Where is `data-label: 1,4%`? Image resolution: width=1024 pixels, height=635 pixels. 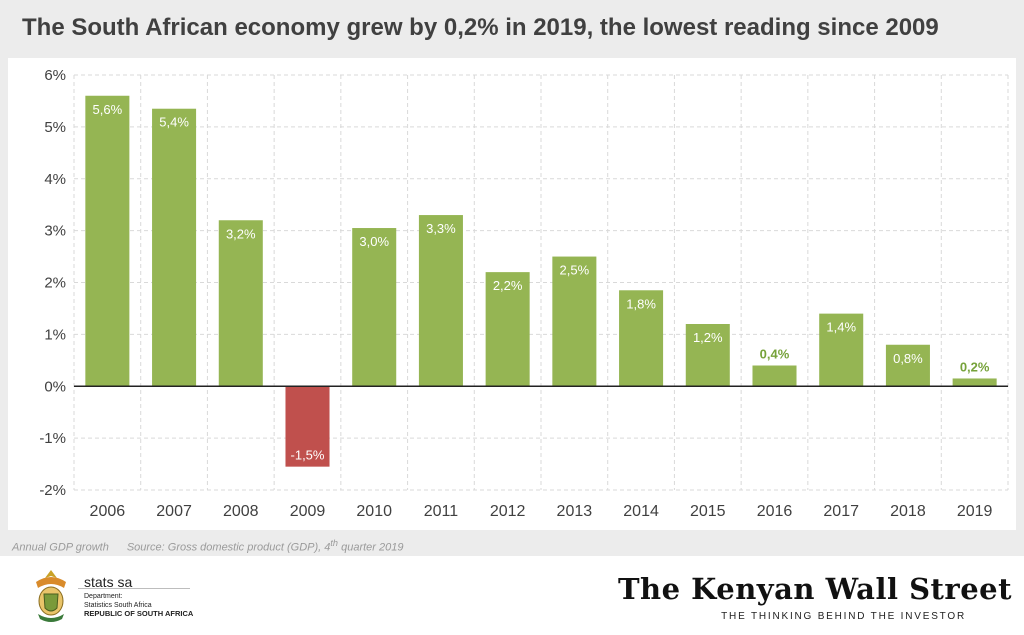 data-label: 1,4% is located at coordinates (841, 327).